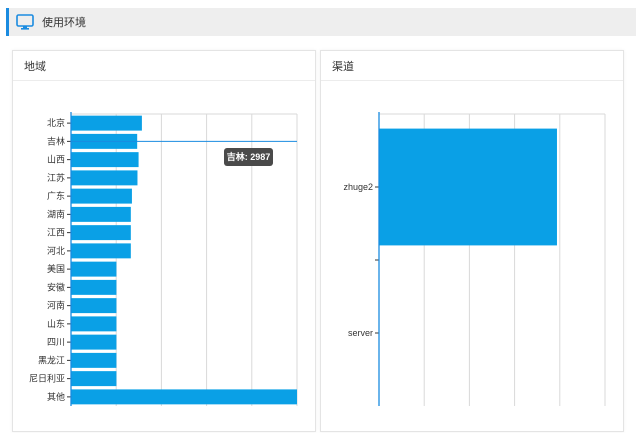 The image size is (636, 433). What do you see at coordinates (358, 187) in the screenshot?
I see `y-tick-label: zhuge2` at bounding box center [358, 187].